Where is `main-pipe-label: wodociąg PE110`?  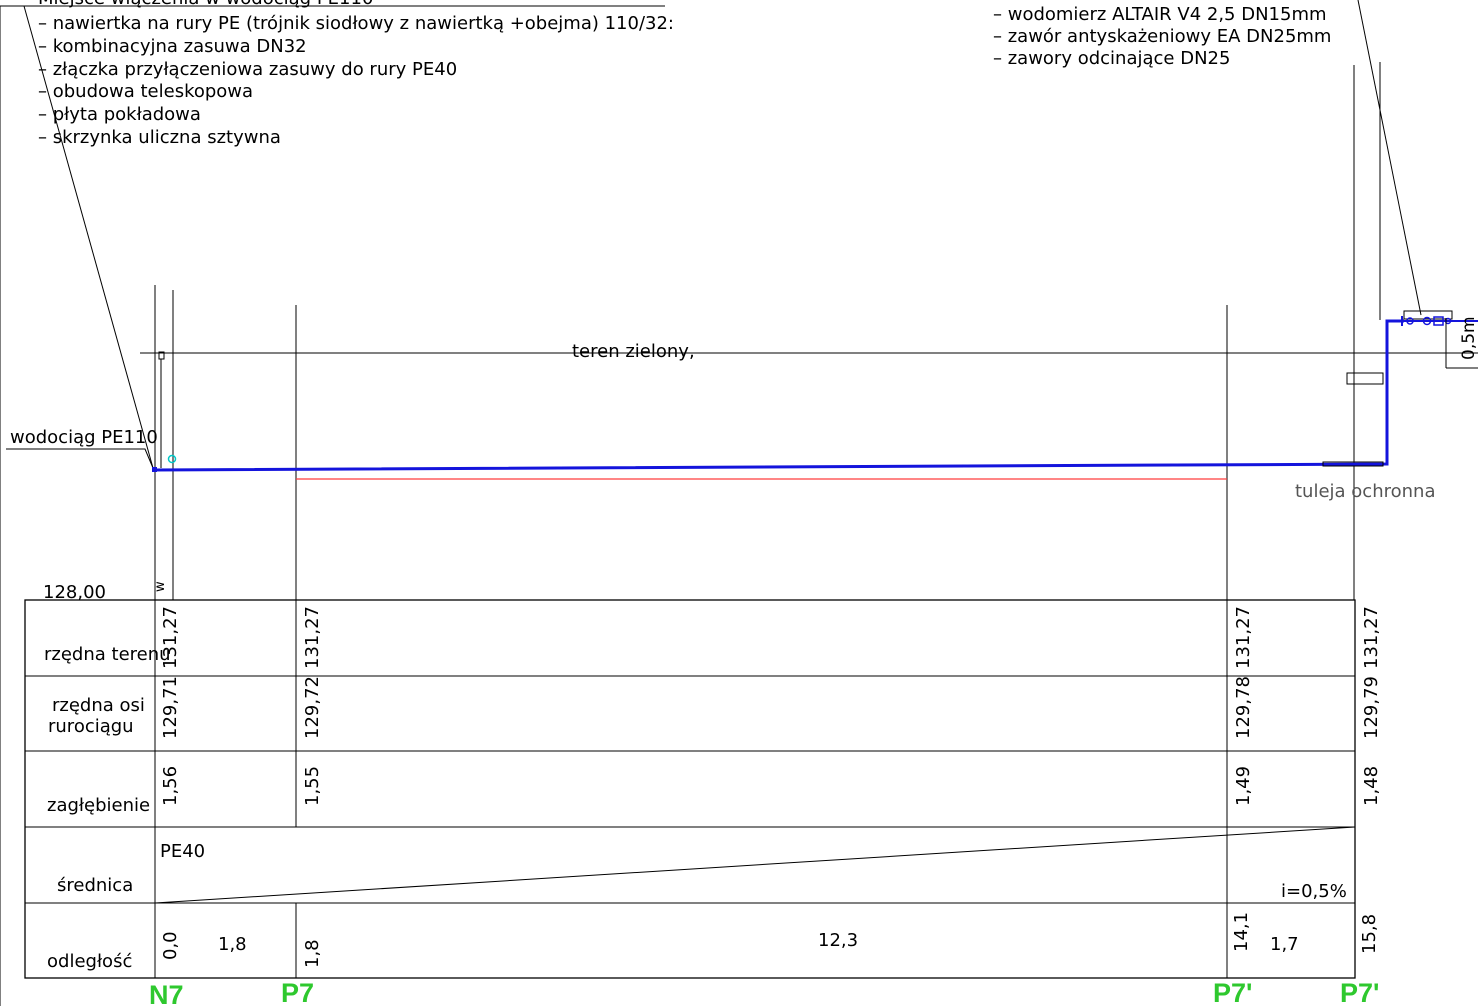 main-pipe-label: wodociąg PE110 is located at coordinates (84, 437).